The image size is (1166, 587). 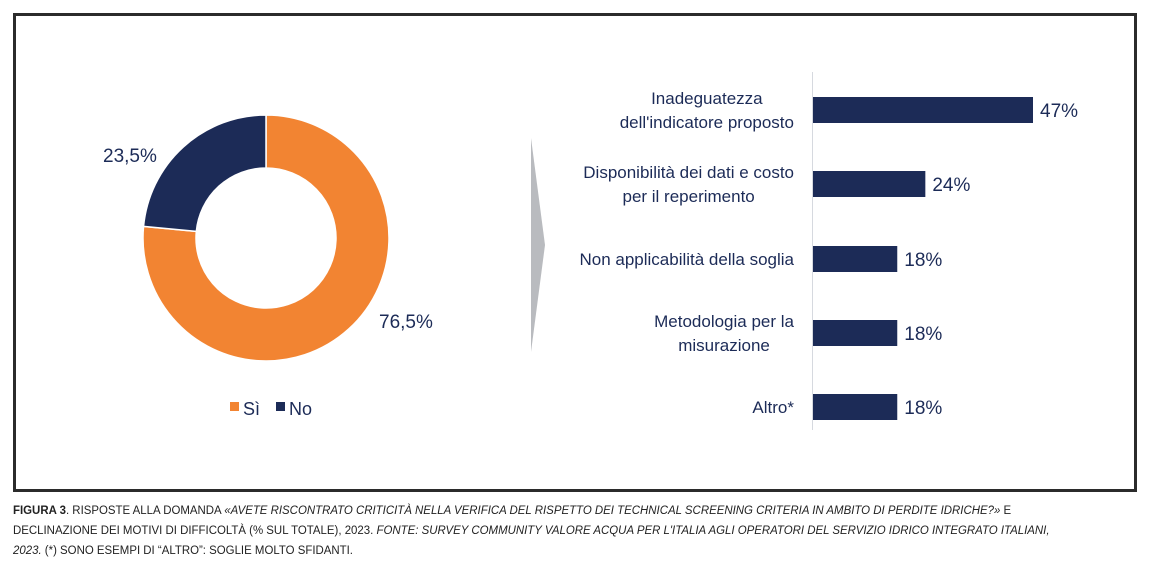 I want to click on legend-swatch-no, so click(x=280, y=406).